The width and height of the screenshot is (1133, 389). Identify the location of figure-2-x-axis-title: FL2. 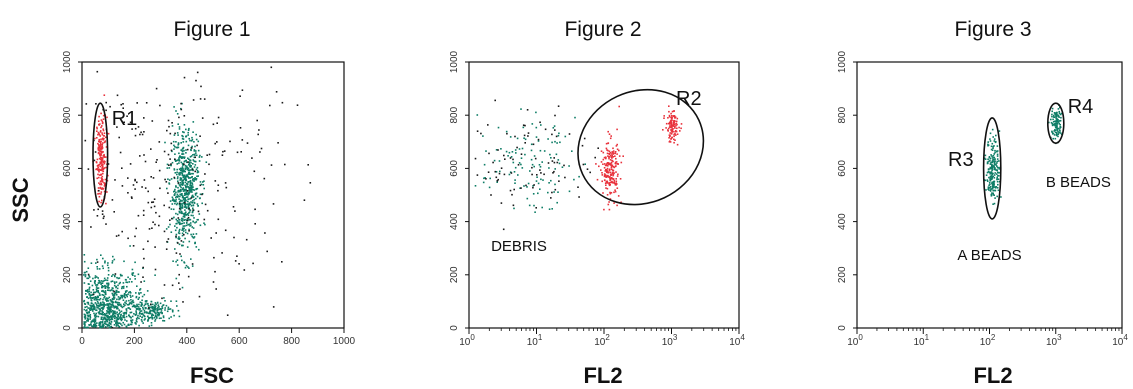
(602, 375).